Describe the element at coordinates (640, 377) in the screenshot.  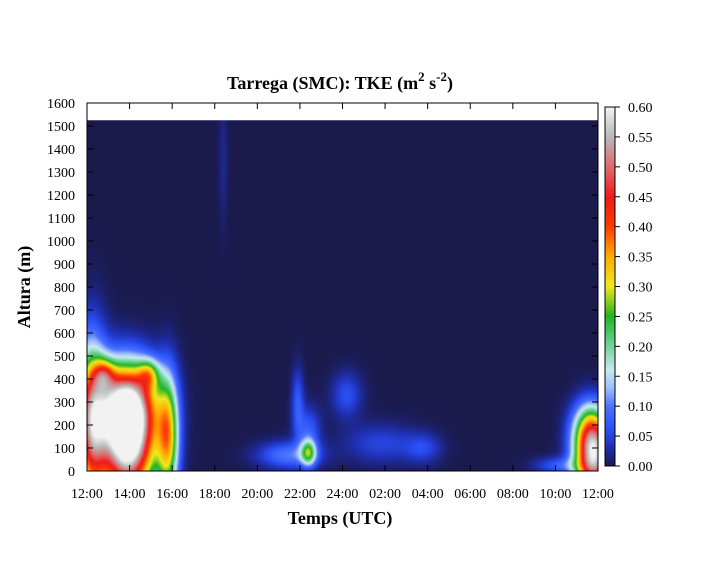
I see `colorbar-tick-label: 0.15` at that location.